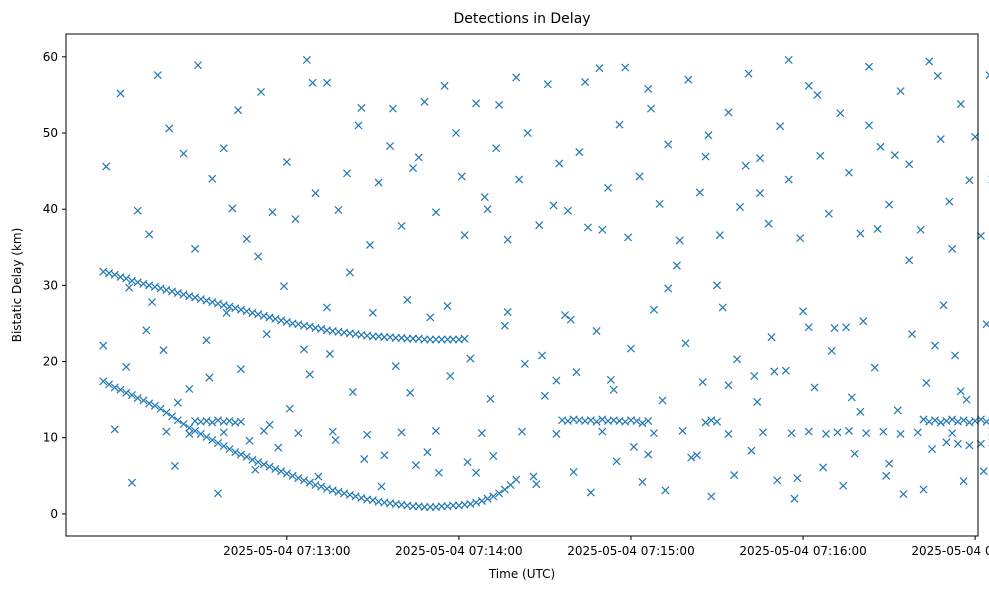  Describe the element at coordinates (50, 285) in the screenshot. I see `y-tick-label: 30` at that location.